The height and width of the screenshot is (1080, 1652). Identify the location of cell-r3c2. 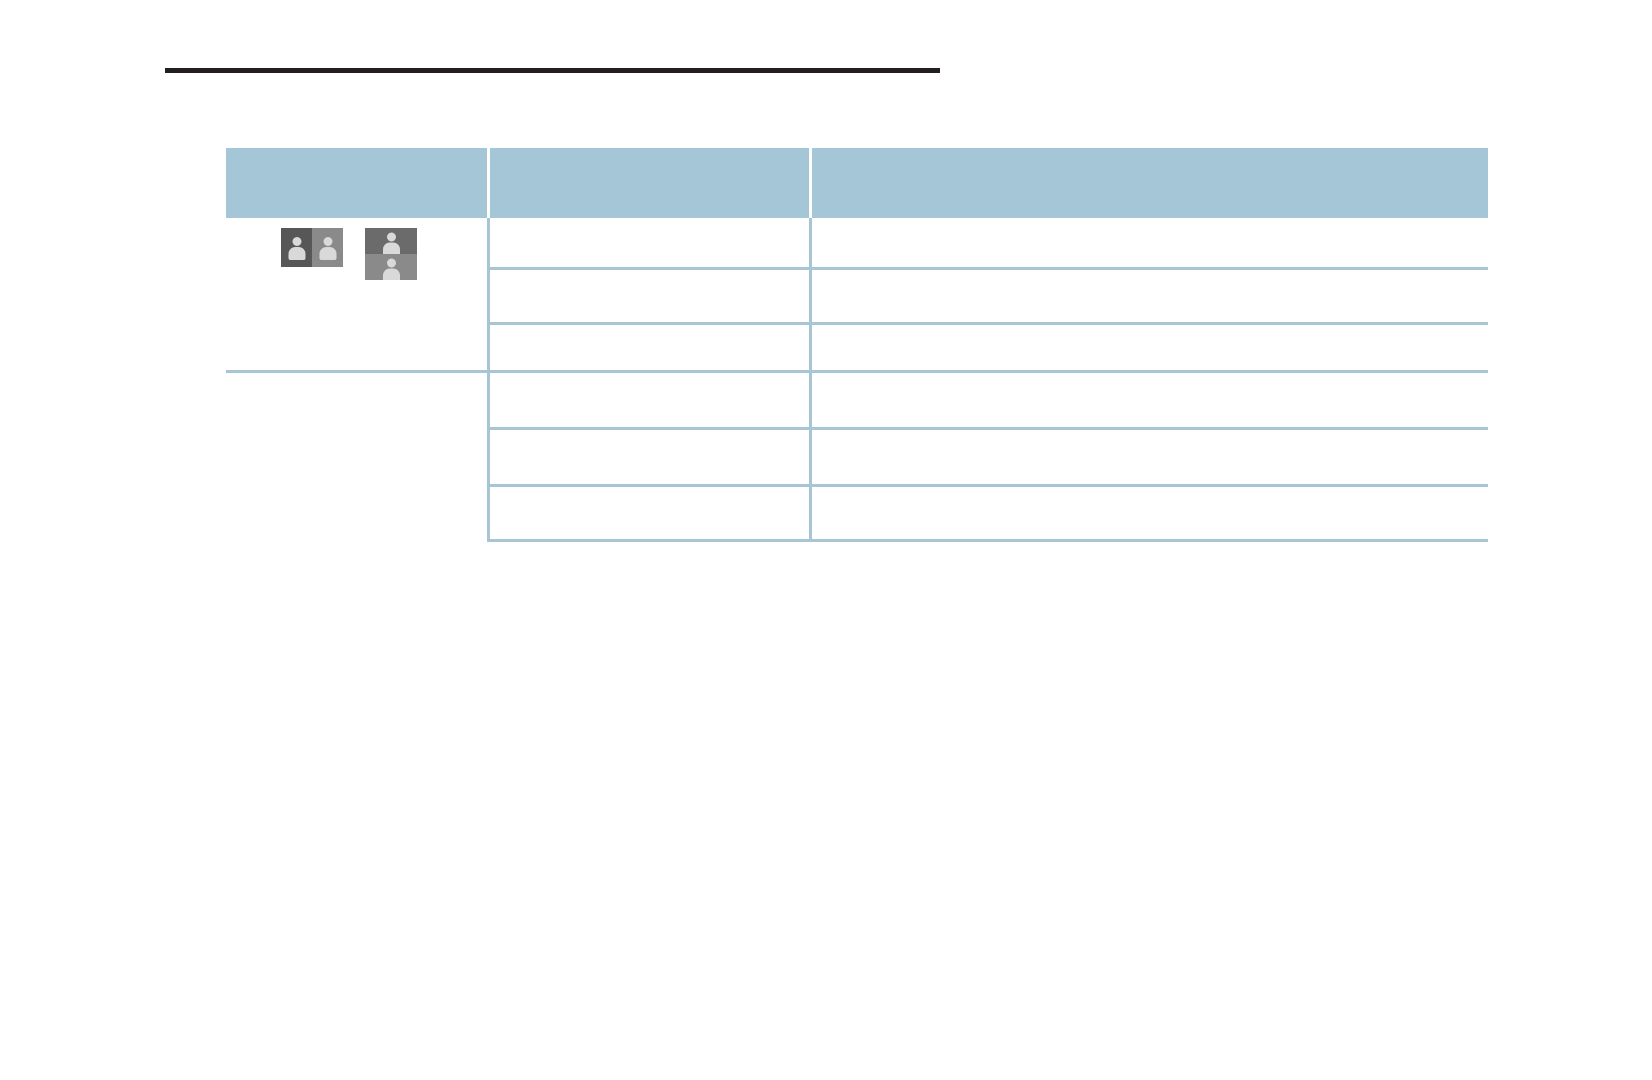
(650, 347).